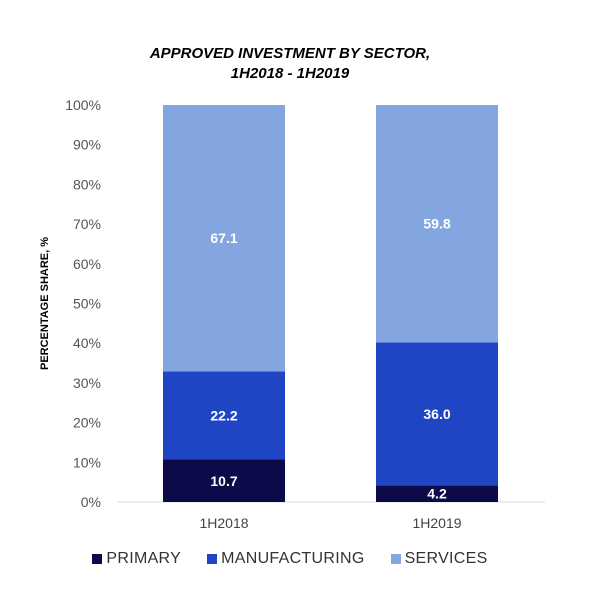 The width and height of the screenshot is (600, 597). I want to click on data-label: 59.8, so click(436, 224).